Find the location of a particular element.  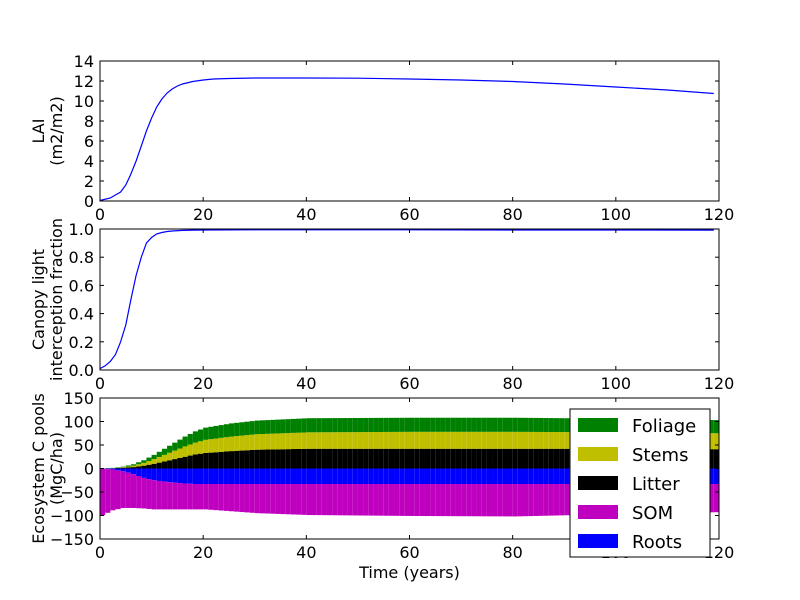

x-tick-label: 60 is located at coordinates (409, 214).